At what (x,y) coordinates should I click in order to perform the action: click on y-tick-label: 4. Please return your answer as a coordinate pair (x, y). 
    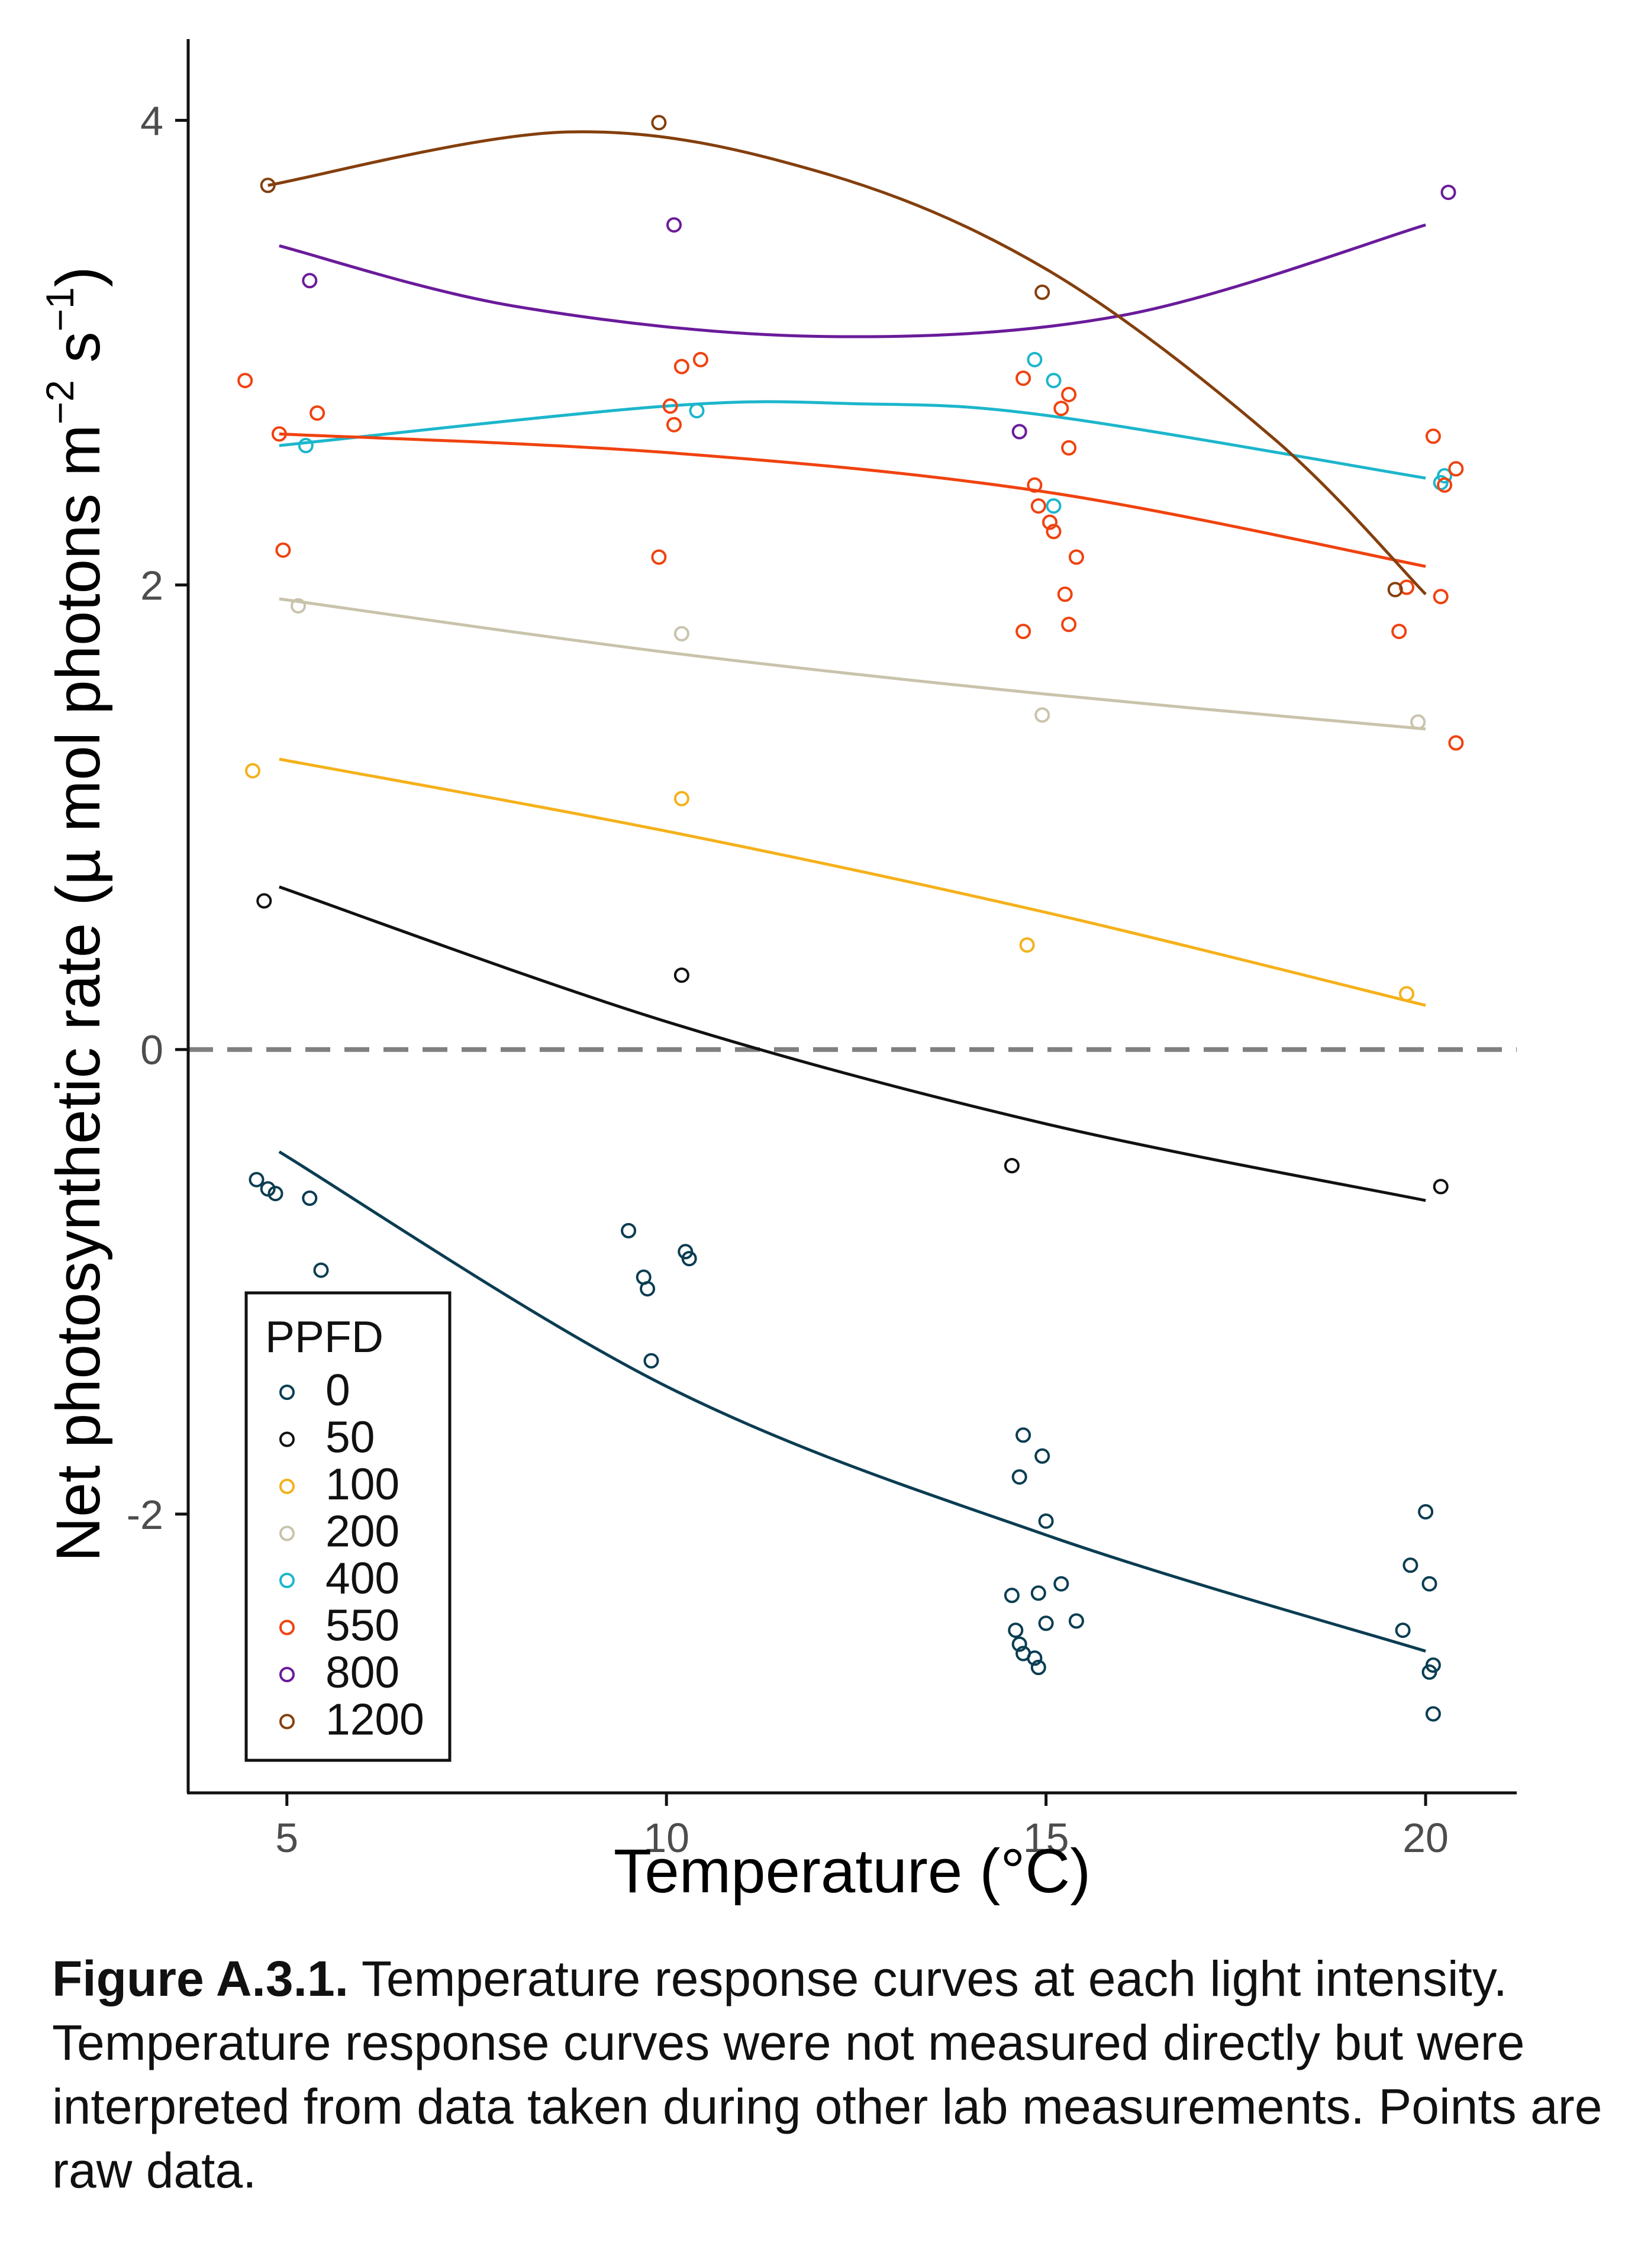
    Looking at the image, I should click on (151, 121).